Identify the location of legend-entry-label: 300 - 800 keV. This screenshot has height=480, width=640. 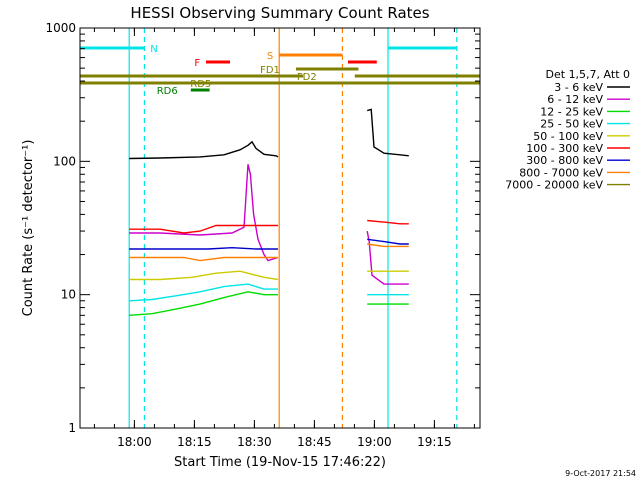
(564, 160).